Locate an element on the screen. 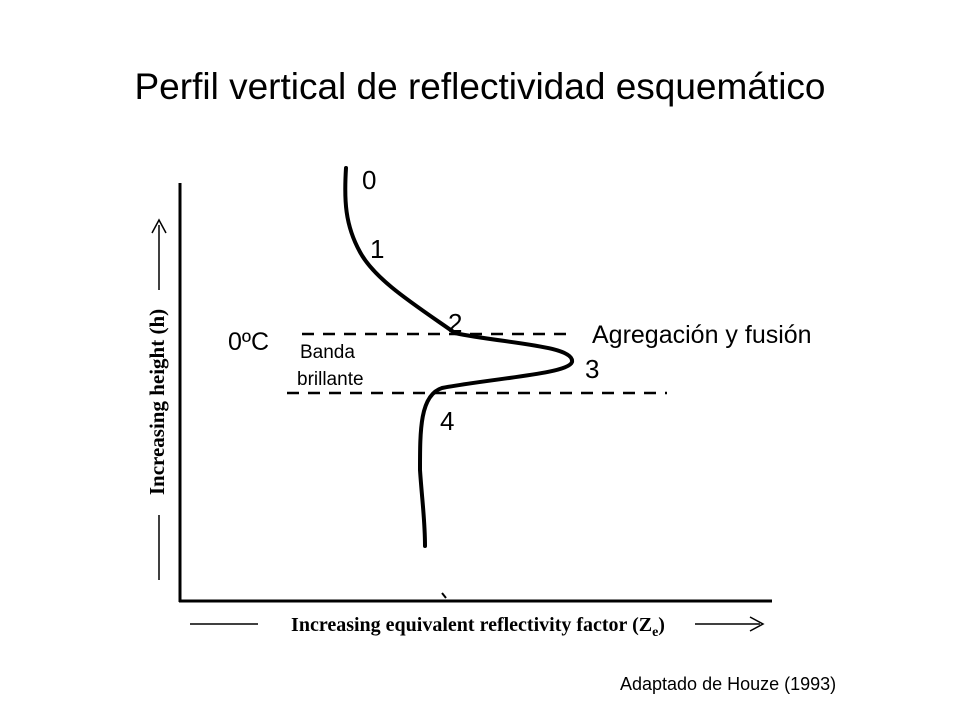 Image resolution: width=960 pixels, height=720 pixels. curve-tick is located at coordinates (444, 595).